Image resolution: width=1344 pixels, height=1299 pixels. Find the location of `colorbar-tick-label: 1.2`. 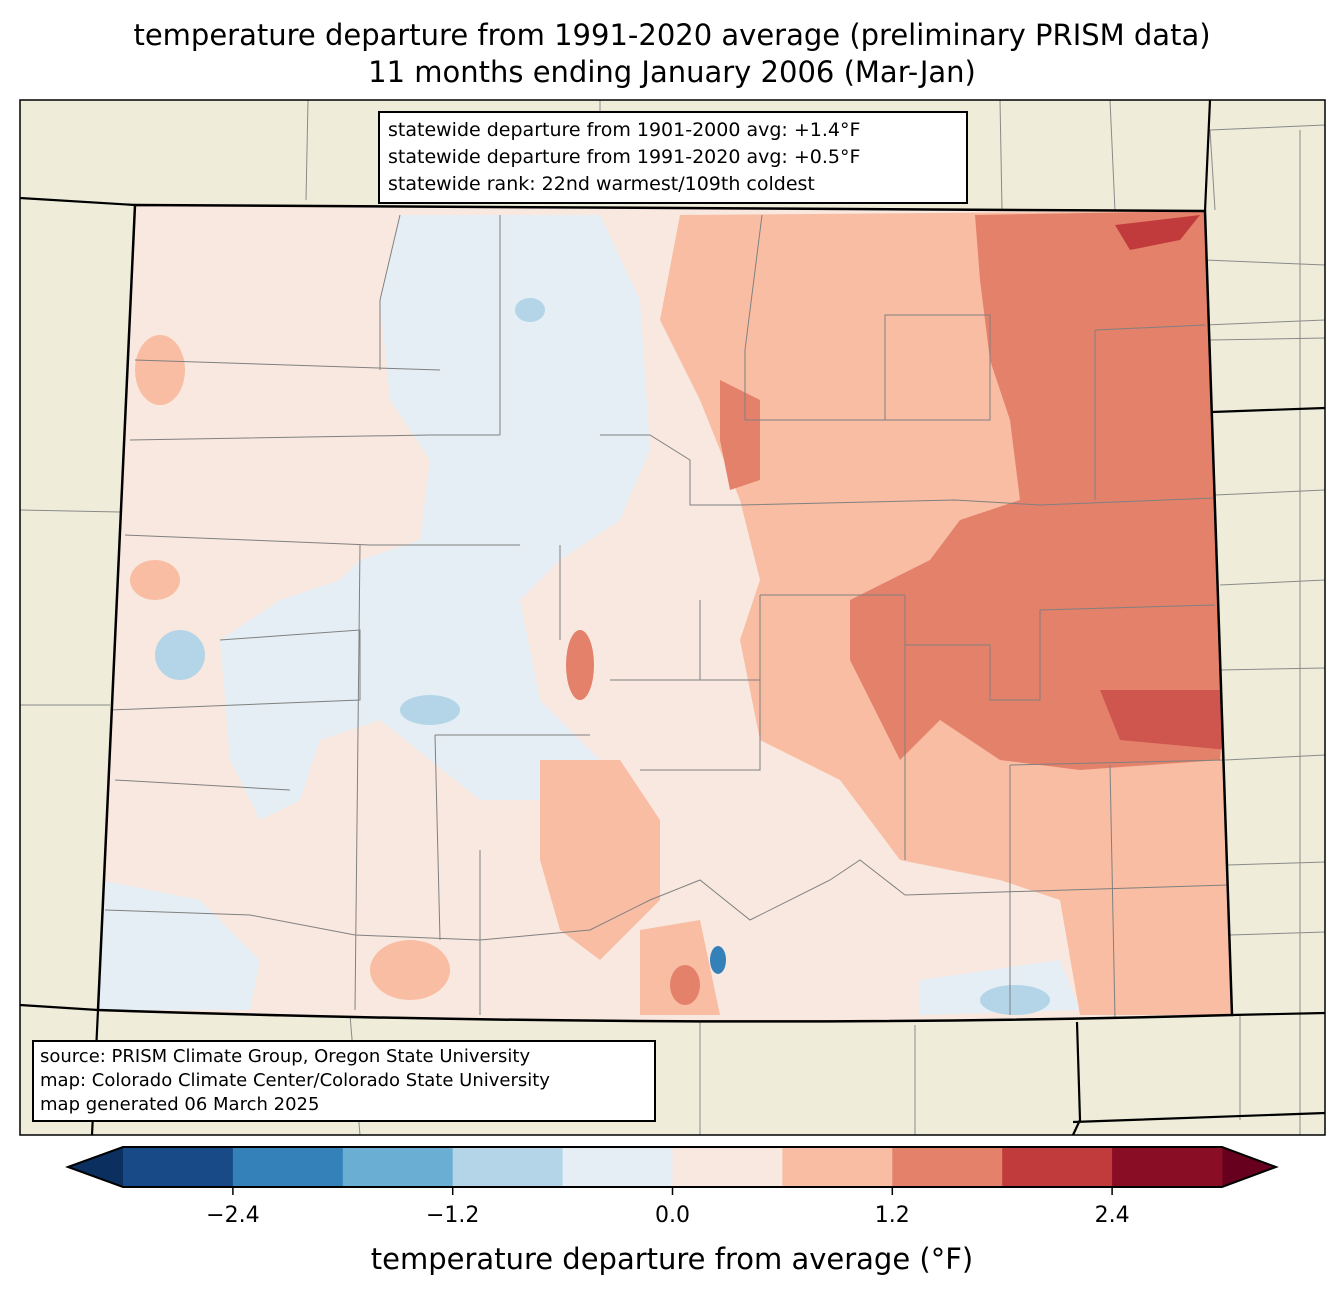

colorbar-tick-label: 1.2 is located at coordinates (892, 1215).